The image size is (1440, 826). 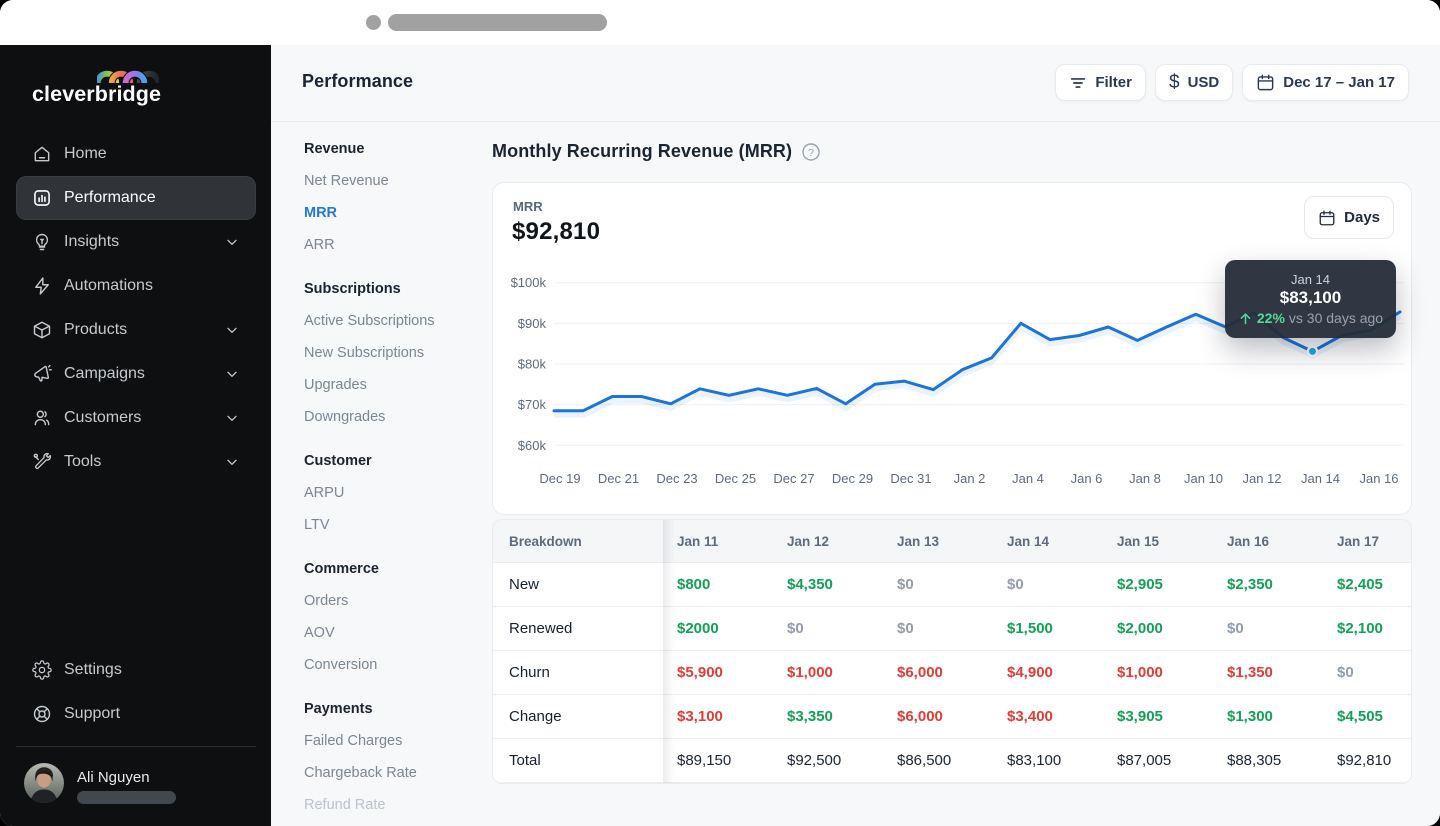 I want to click on row-label: Renewed, so click(x=541, y=628).